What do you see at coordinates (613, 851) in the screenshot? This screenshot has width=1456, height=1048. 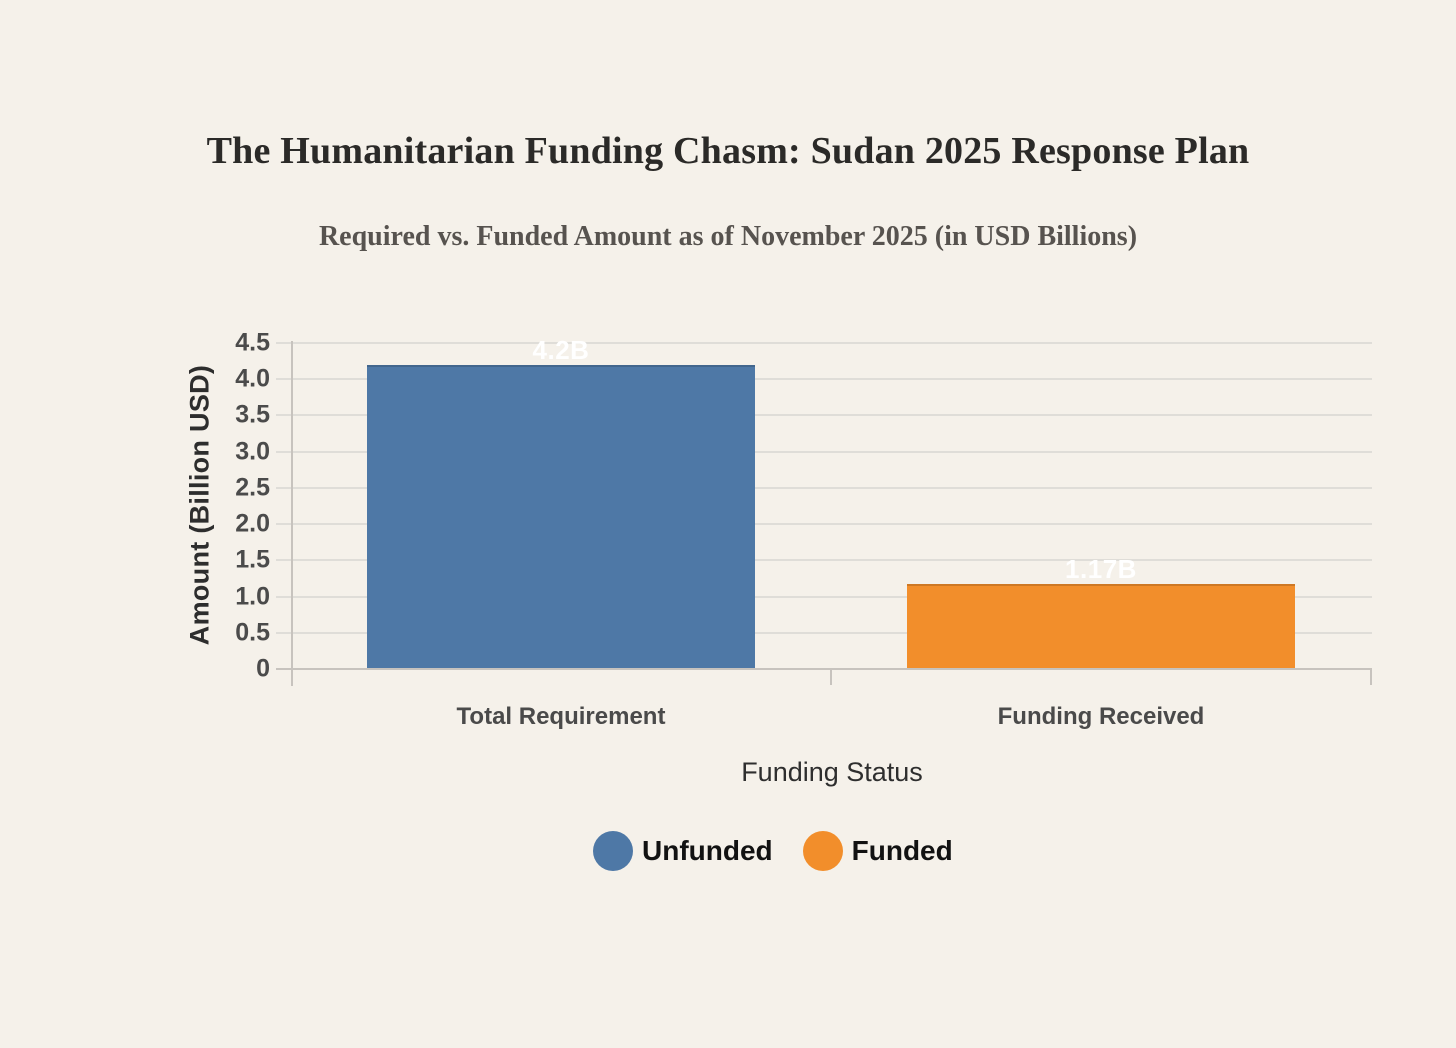 I see `unfunded-swatch-icon` at bounding box center [613, 851].